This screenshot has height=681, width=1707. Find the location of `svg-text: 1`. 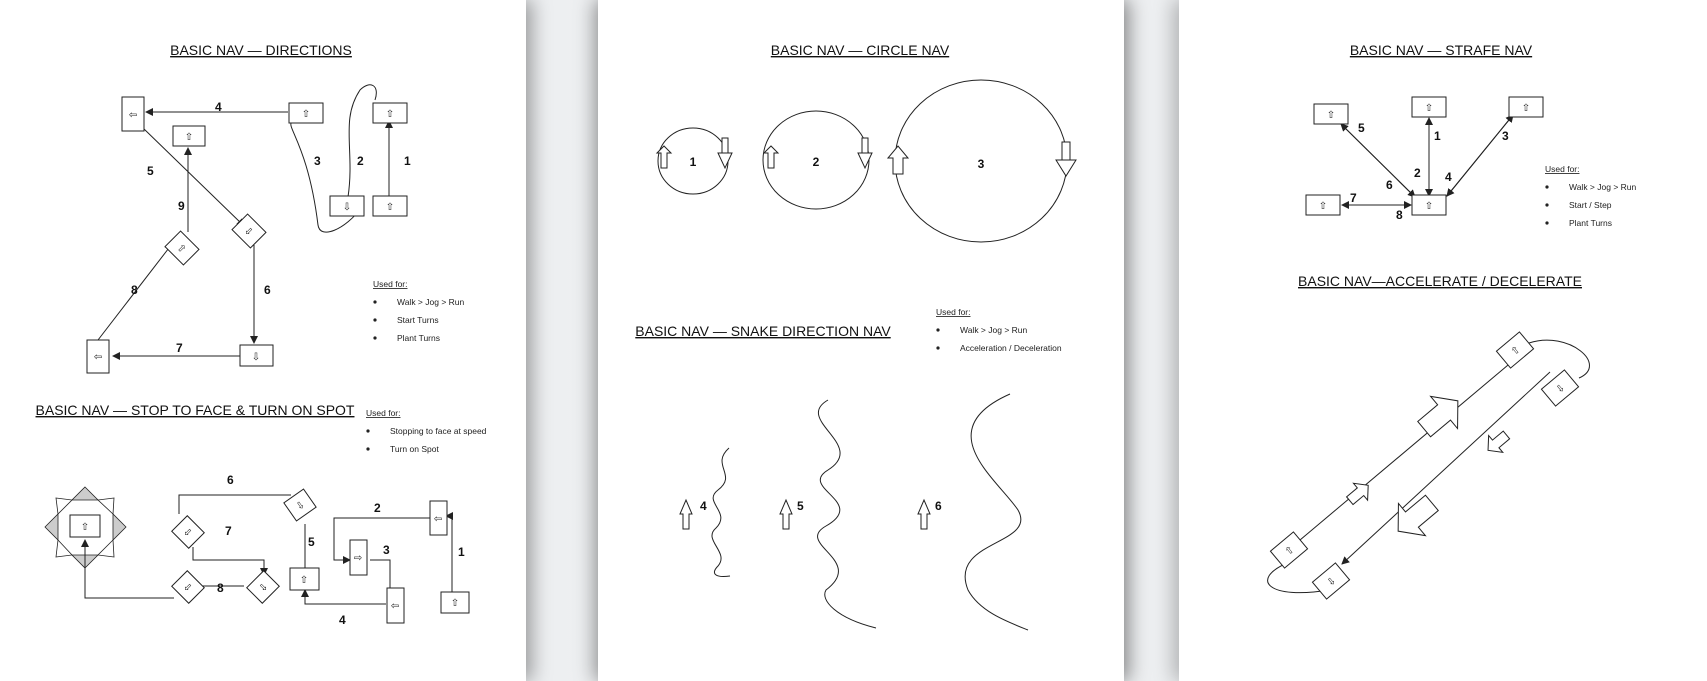

svg-text: 1 is located at coordinates (693, 162).